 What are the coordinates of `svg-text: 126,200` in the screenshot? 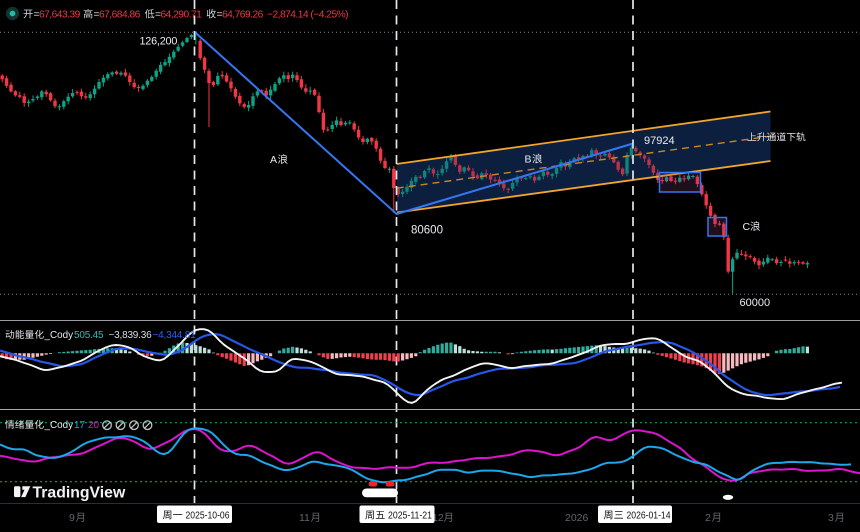 It's located at (159, 42).